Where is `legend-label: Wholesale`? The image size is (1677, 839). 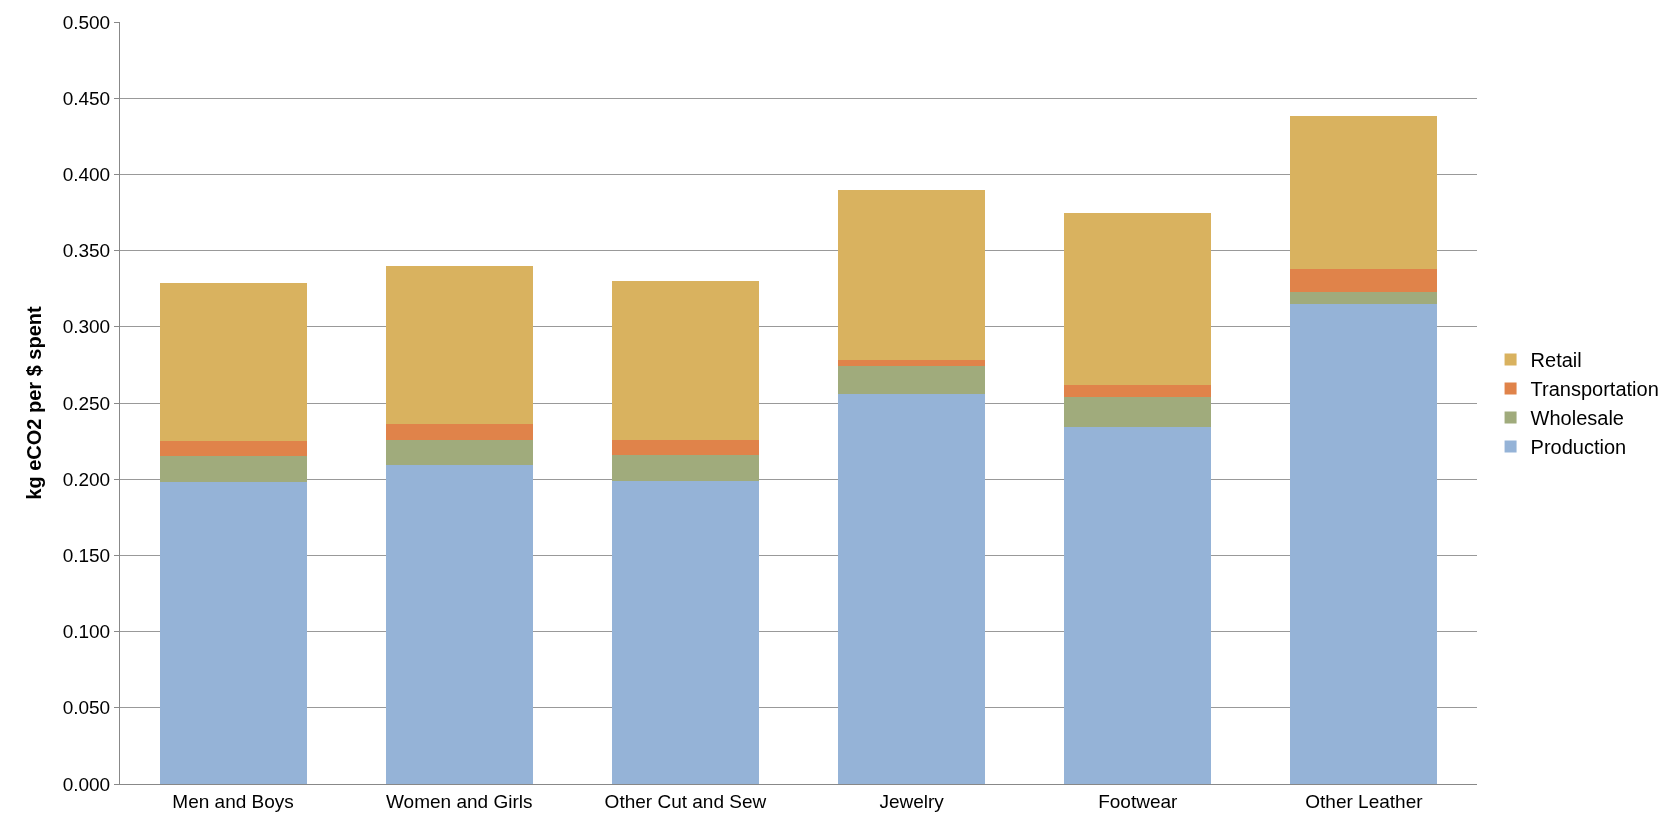
legend-label: Wholesale is located at coordinates (1577, 418).